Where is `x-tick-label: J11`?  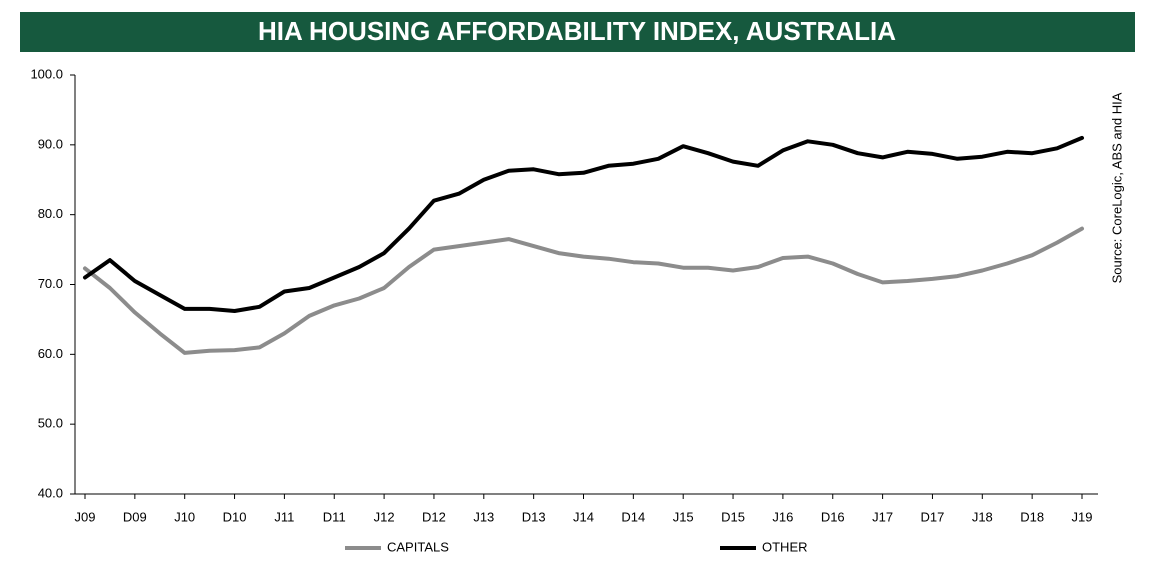 x-tick-label: J11 is located at coordinates (284, 516).